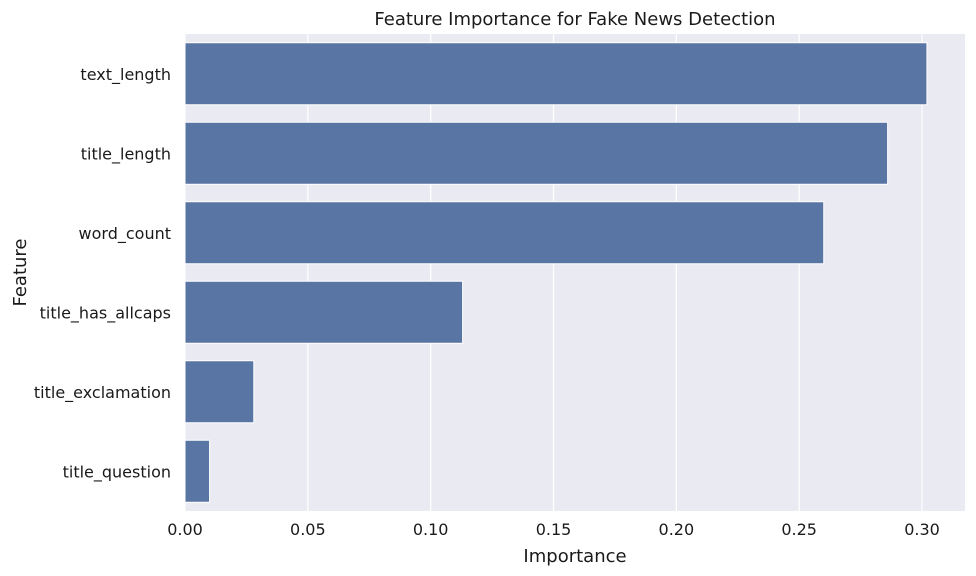 The width and height of the screenshot is (976, 576). Describe the element at coordinates (431, 529) in the screenshot. I see `x-tick-label: 0.10` at that location.